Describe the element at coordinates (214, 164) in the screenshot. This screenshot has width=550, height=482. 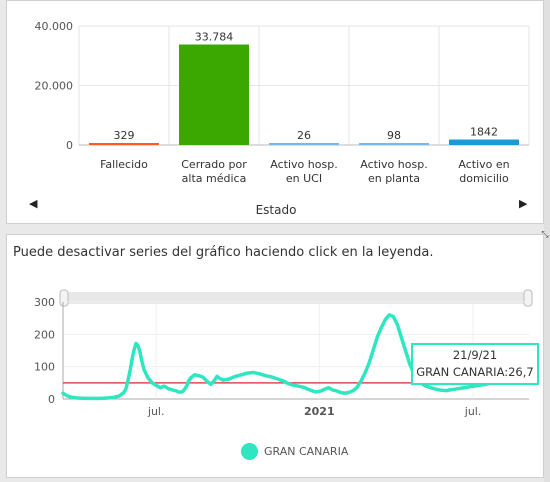
I see `category-label: Cerrado por` at that location.